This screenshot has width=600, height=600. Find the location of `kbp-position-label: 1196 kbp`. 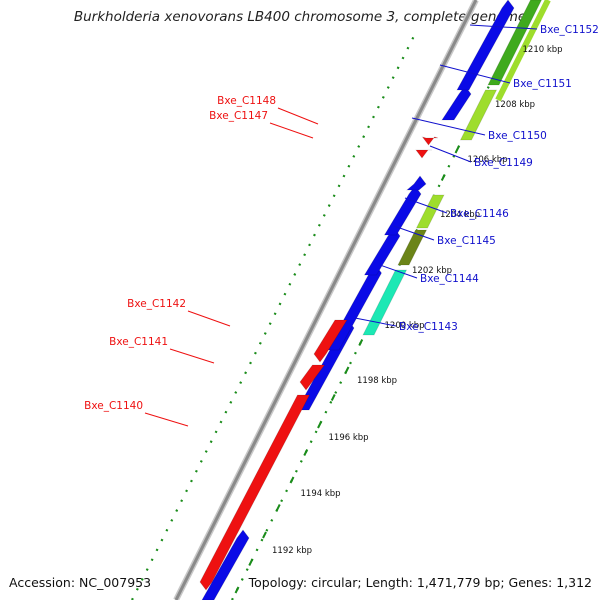

kbp-position-label: 1196 kbp is located at coordinates (349, 438).